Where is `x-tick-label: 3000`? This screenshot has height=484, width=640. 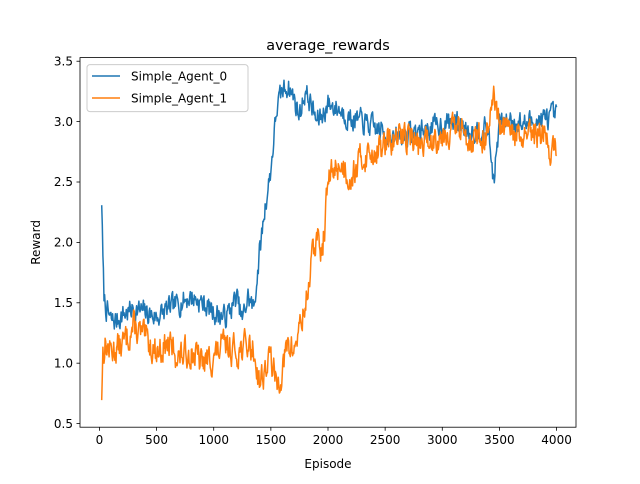
x-tick-label: 3000 is located at coordinates (442, 440).